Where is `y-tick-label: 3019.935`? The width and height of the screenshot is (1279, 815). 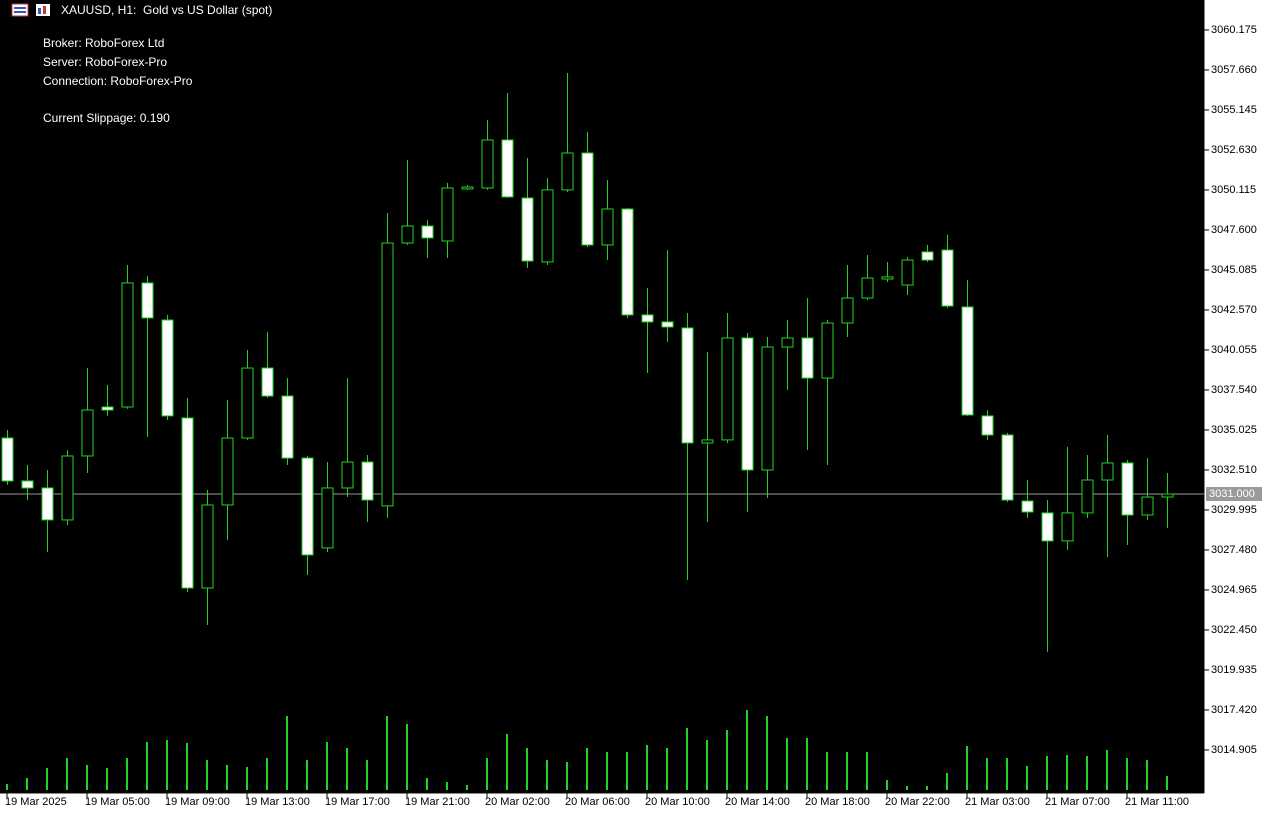 y-tick-label: 3019.935 is located at coordinates (1234, 670).